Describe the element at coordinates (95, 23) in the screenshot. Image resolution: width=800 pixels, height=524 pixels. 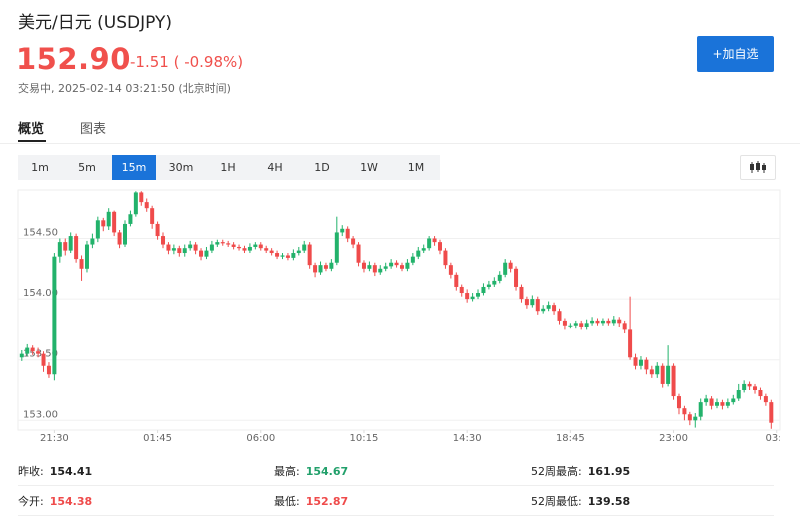
I see `title: 美元/日元 (USDJPY)` at that location.